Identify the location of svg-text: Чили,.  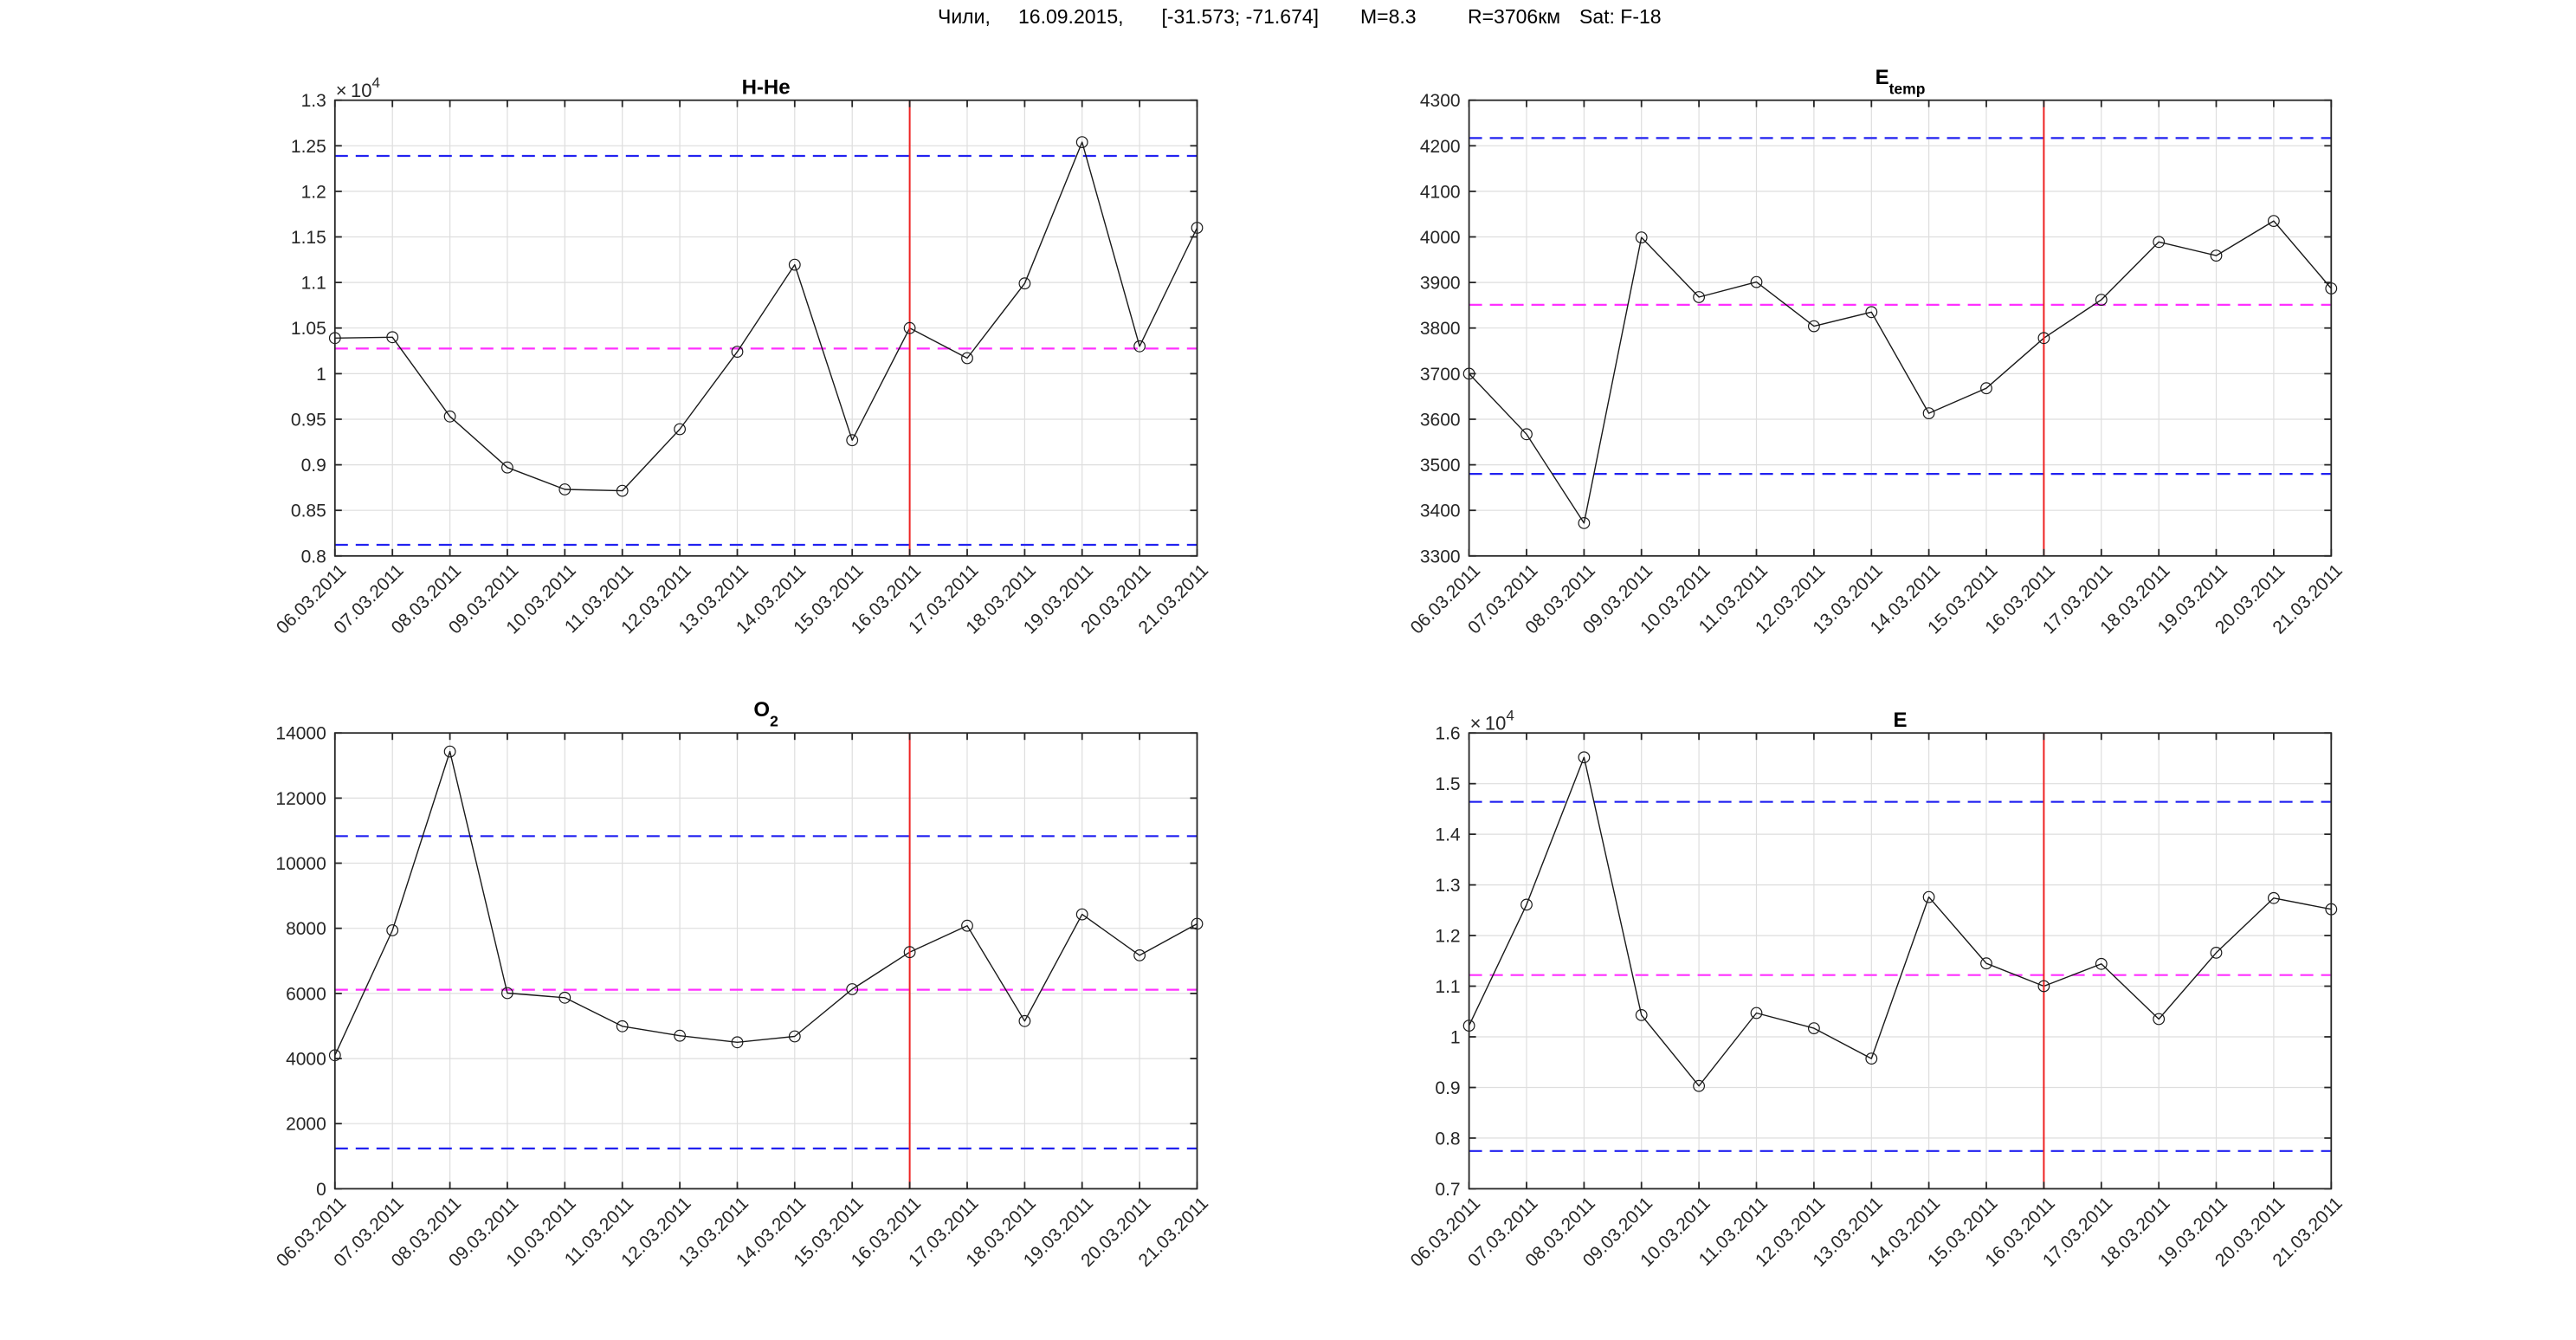
(964, 16).